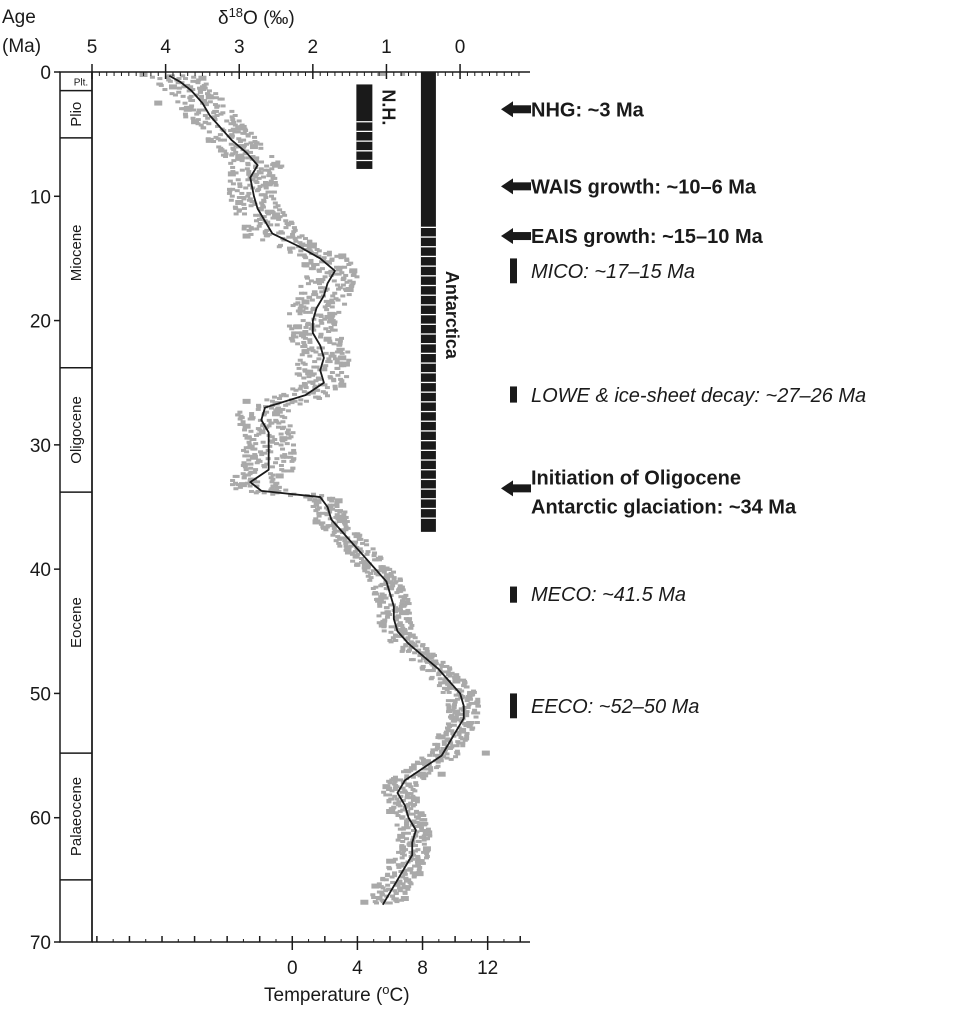  I want to click on event-arrow, so click(516, 236).